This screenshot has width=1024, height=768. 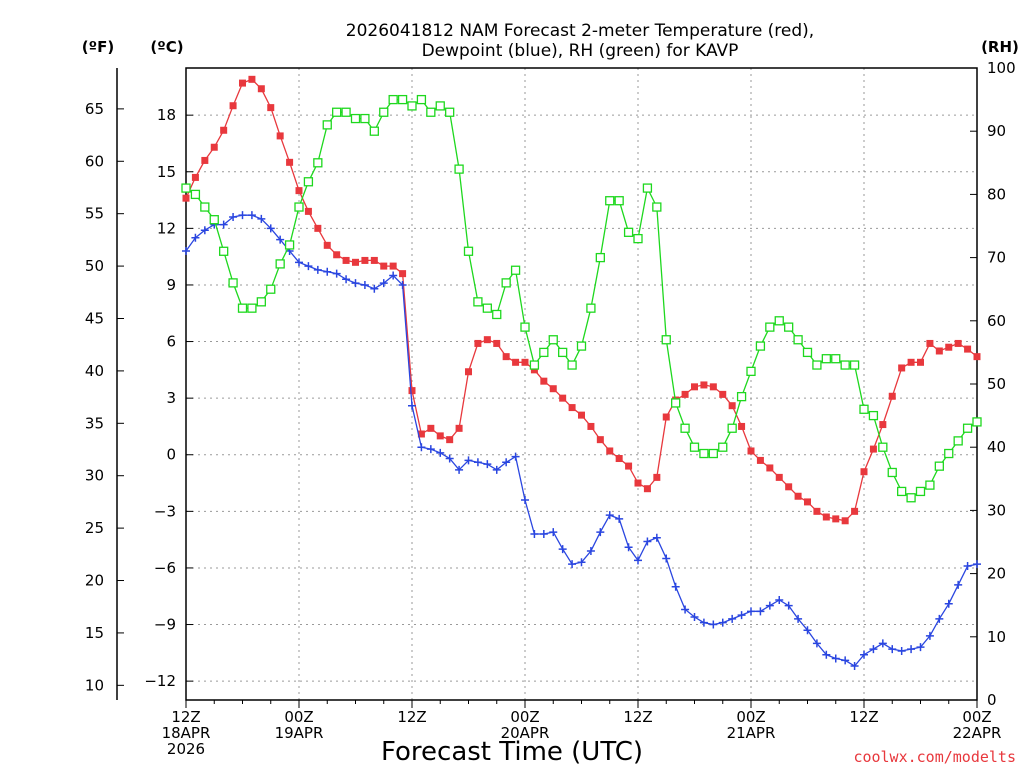 I want to click on rh-tick-label: 10, so click(x=996, y=637).